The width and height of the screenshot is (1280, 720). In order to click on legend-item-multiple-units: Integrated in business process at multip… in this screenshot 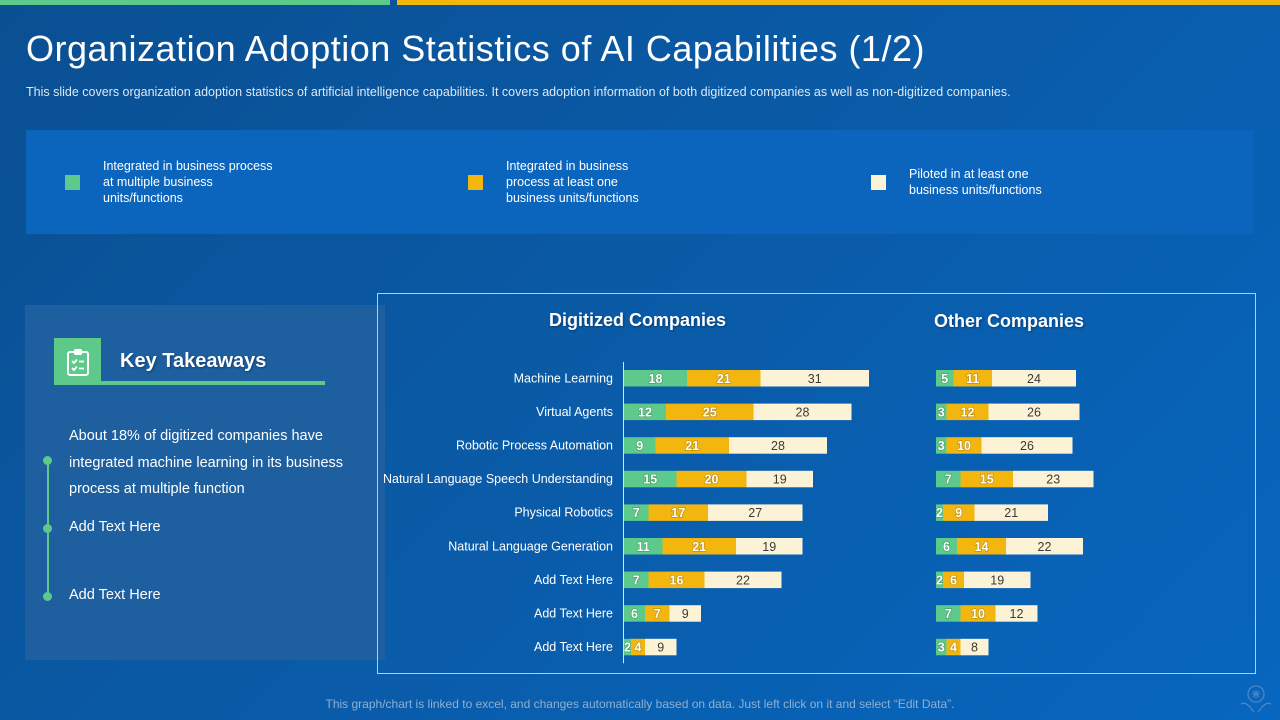, I will do `click(169, 182)`.